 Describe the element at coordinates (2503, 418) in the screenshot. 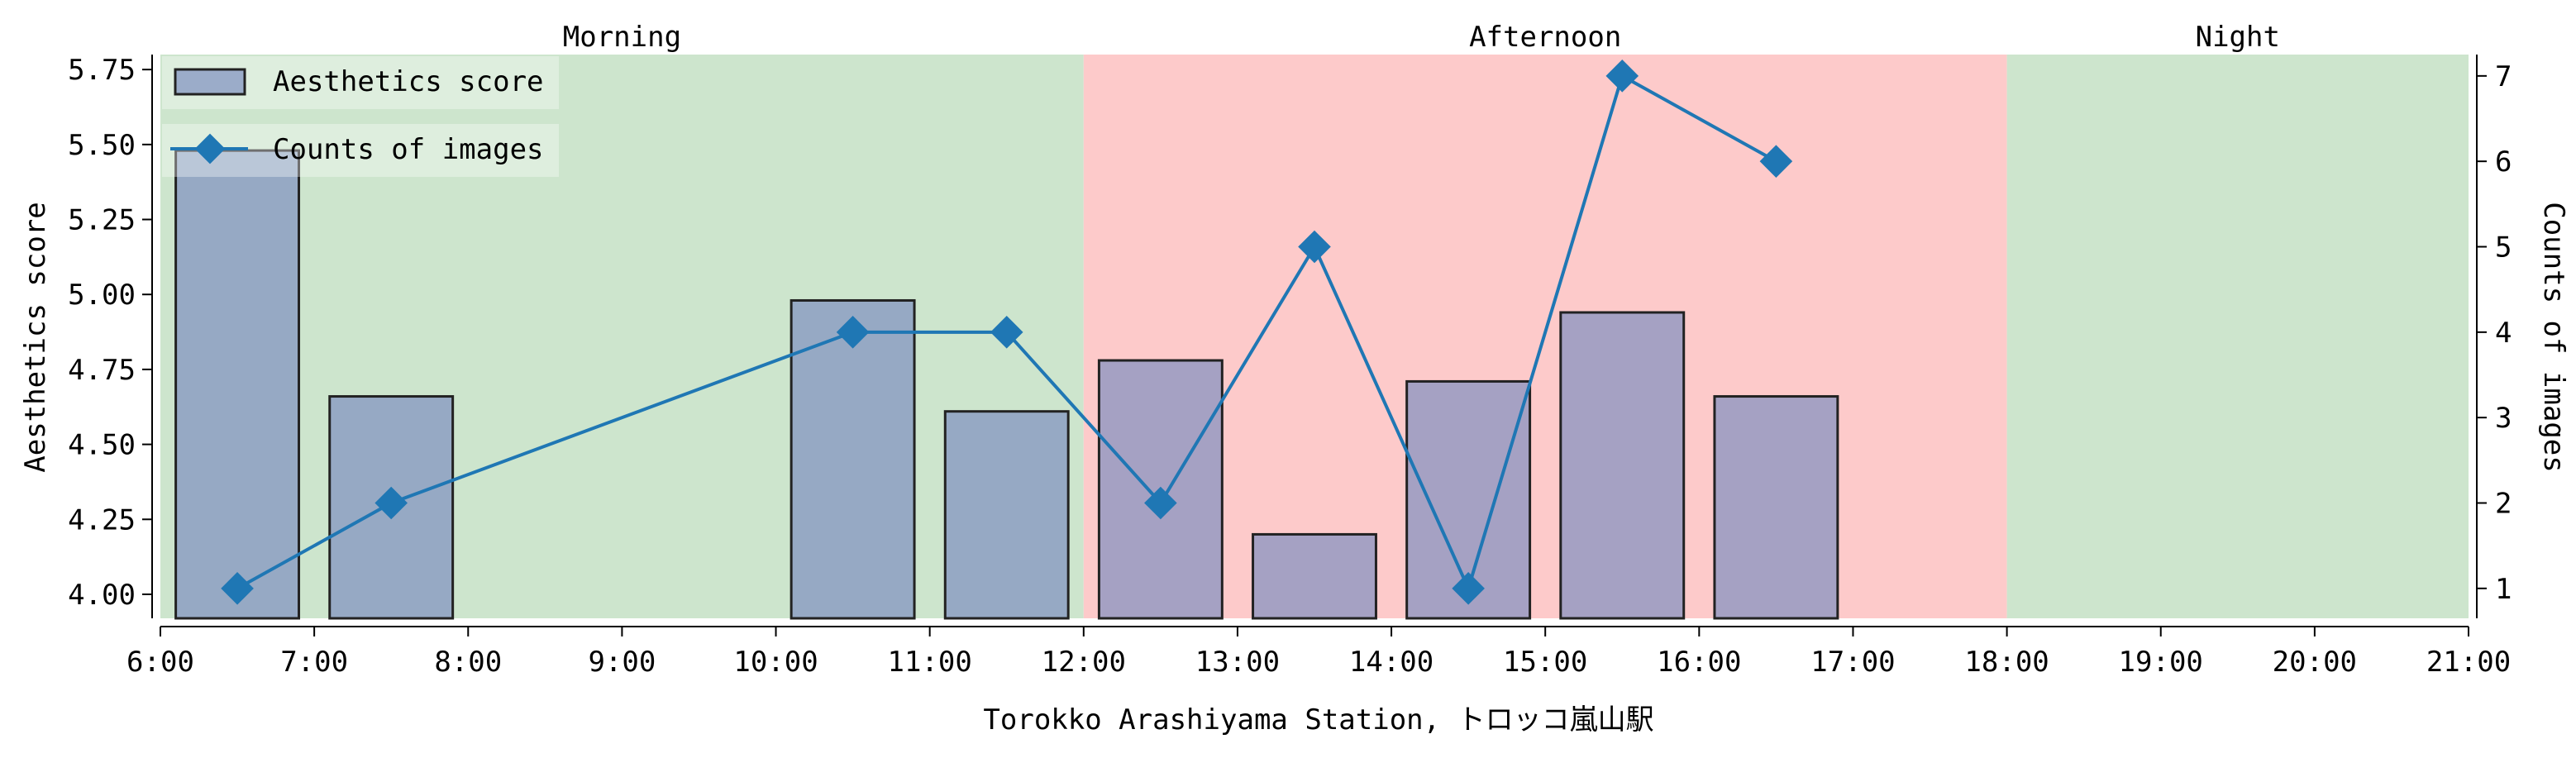

I see `y2-tick-label-2: 3` at that location.